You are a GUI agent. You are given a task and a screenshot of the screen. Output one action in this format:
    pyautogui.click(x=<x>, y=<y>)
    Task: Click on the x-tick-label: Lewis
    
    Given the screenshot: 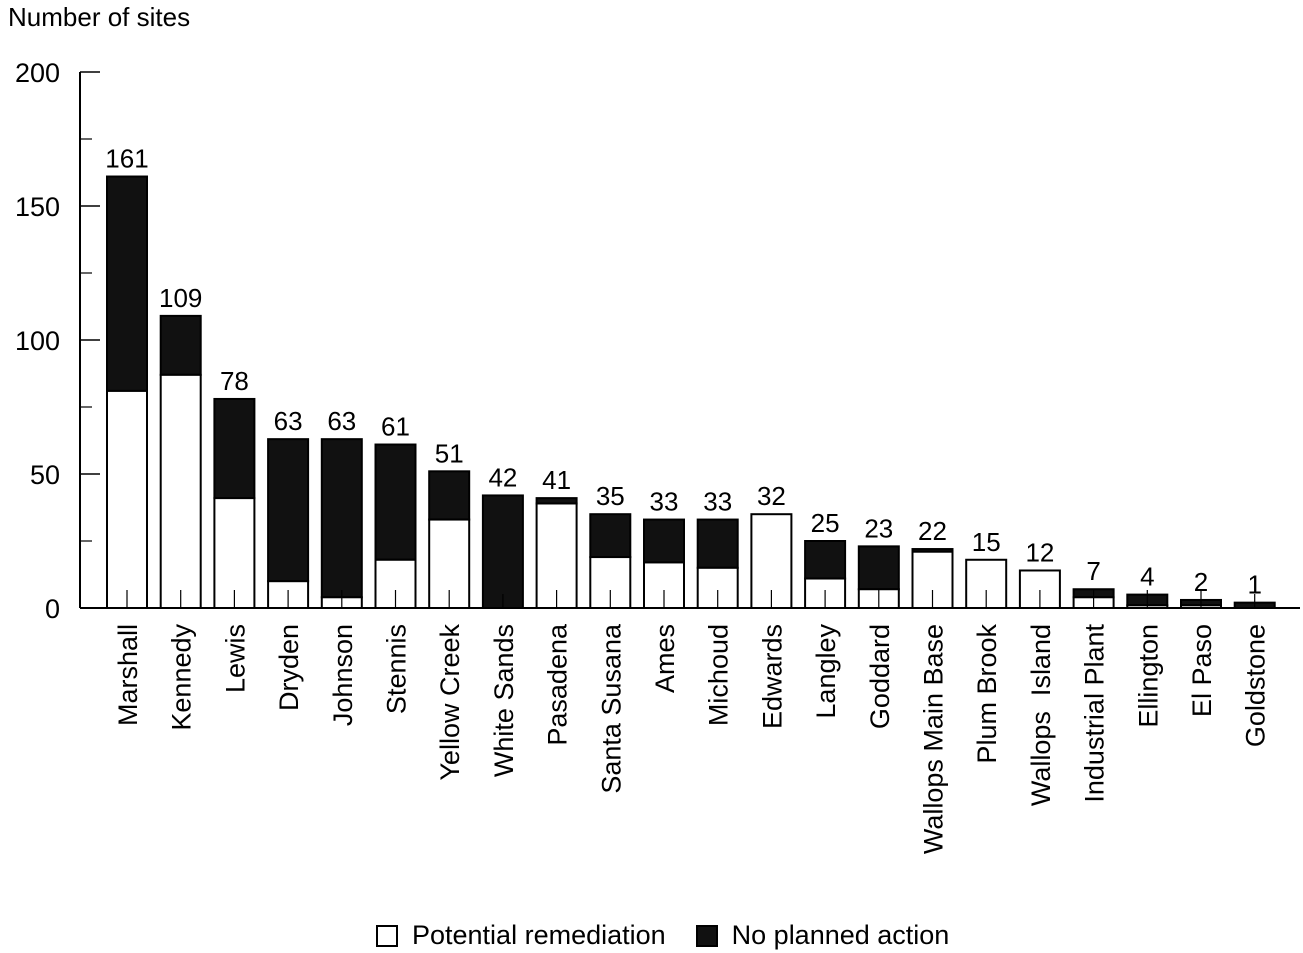 What is the action you would take?
    pyautogui.click(x=235, y=658)
    